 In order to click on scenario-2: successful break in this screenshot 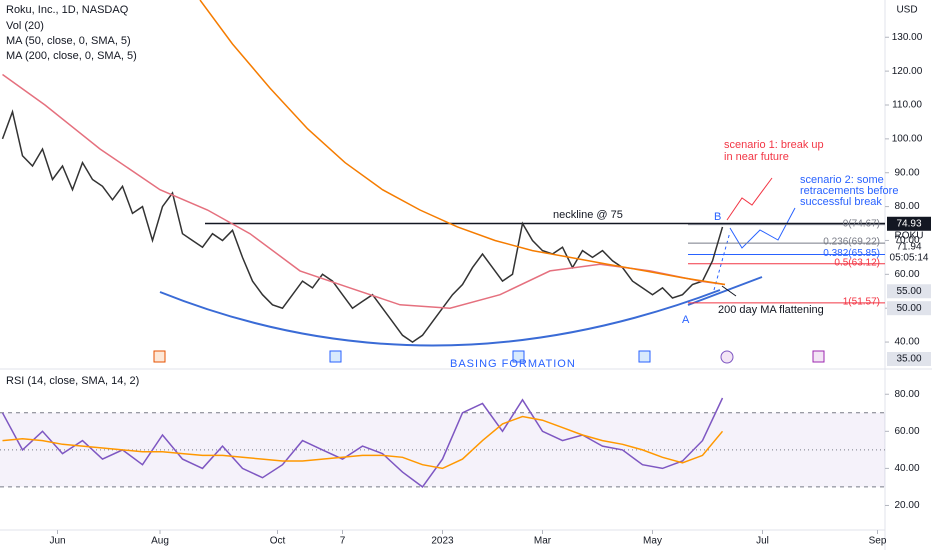, I will do `click(841, 202)`.